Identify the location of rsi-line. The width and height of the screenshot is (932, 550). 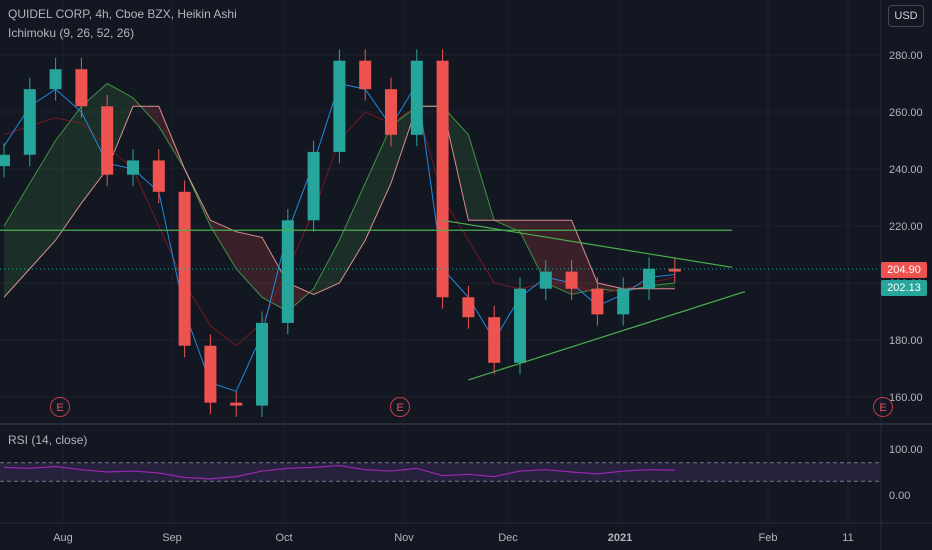
(339, 472).